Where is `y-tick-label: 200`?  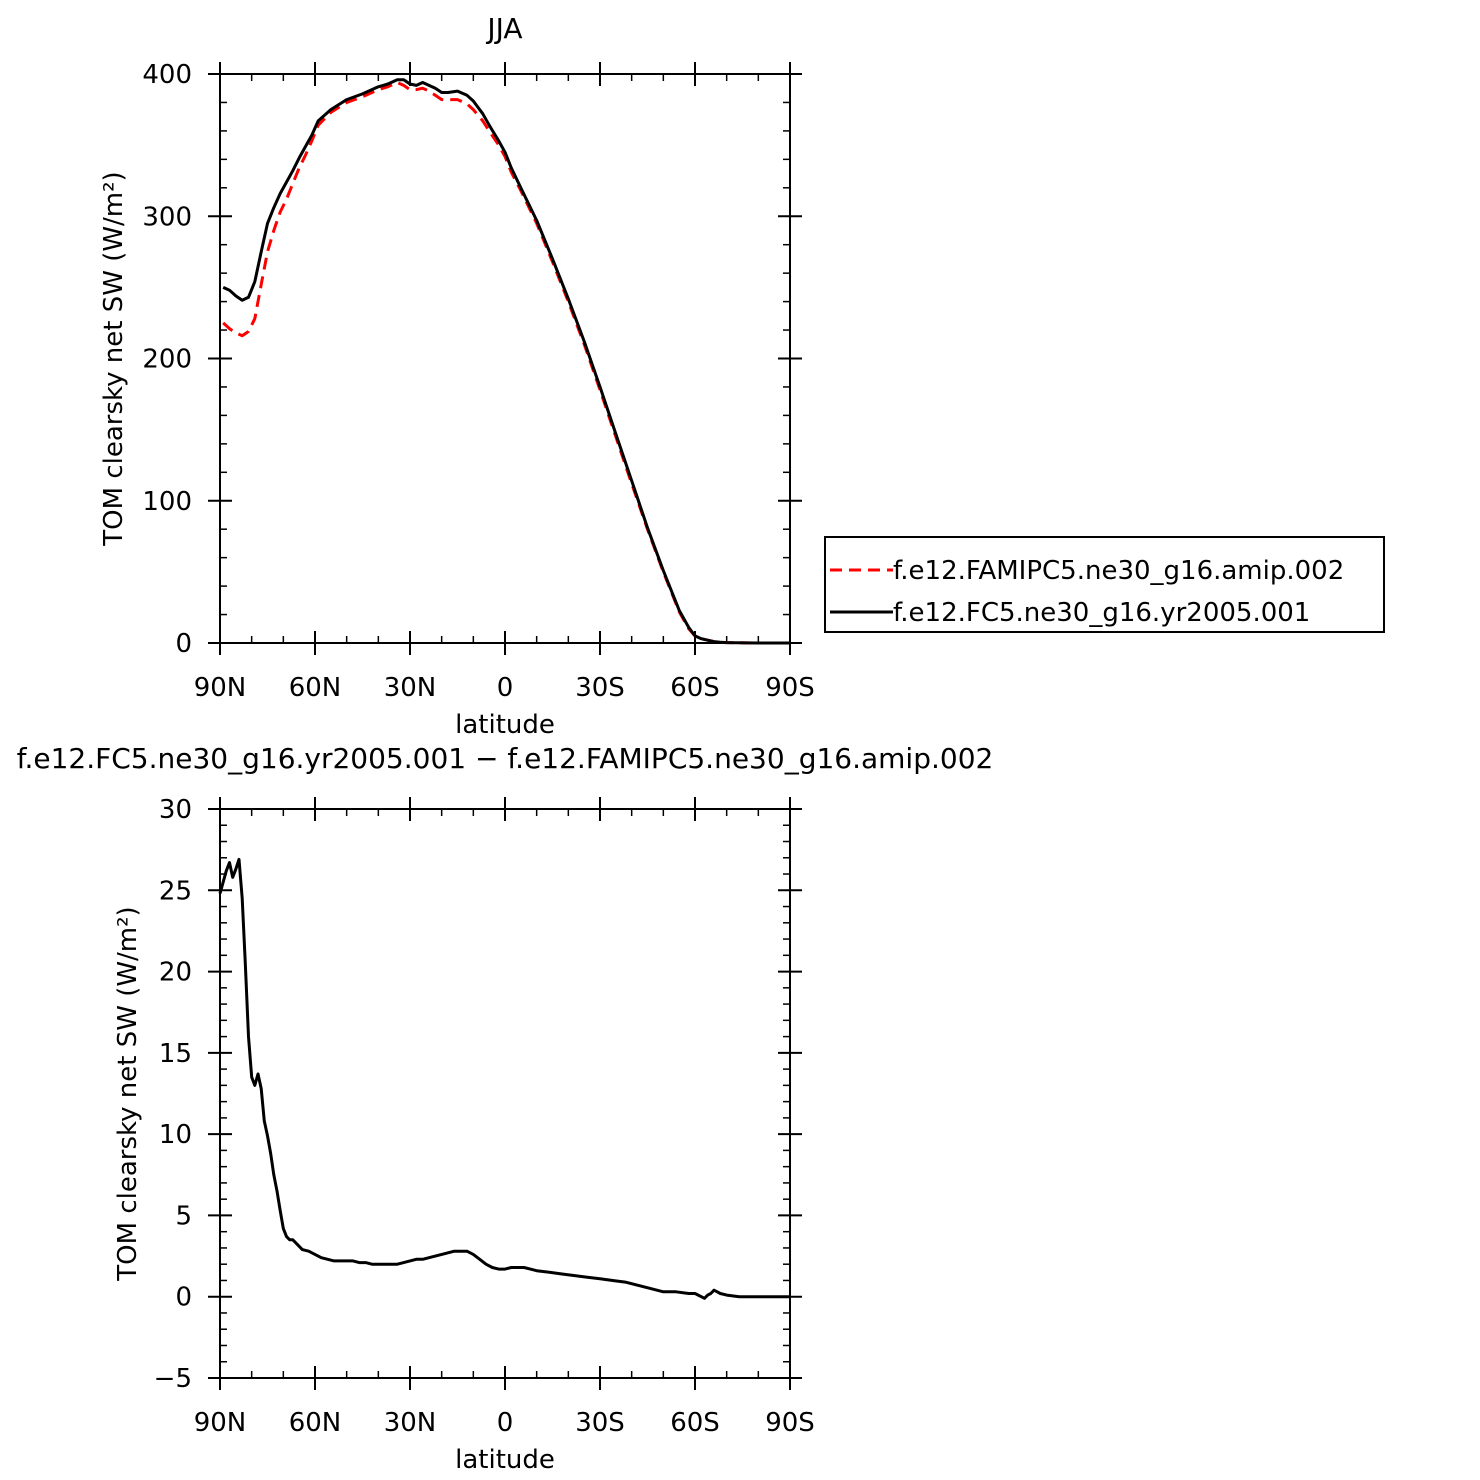
y-tick-label: 200 is located at coordinates (167, 360).